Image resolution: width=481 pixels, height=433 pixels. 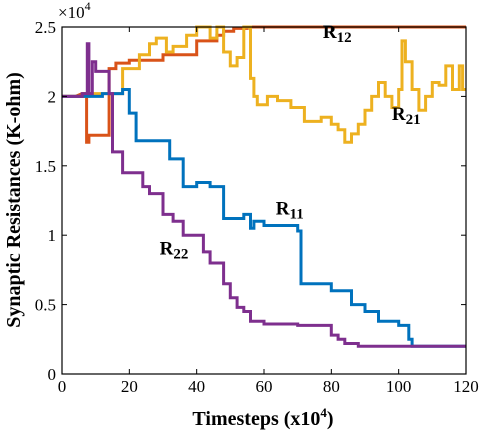 What do you see at coordinates (262, 417) in the screenshot?
I see `x-axis-title: Timesteps (x104)` at bounding box center [262, 417].